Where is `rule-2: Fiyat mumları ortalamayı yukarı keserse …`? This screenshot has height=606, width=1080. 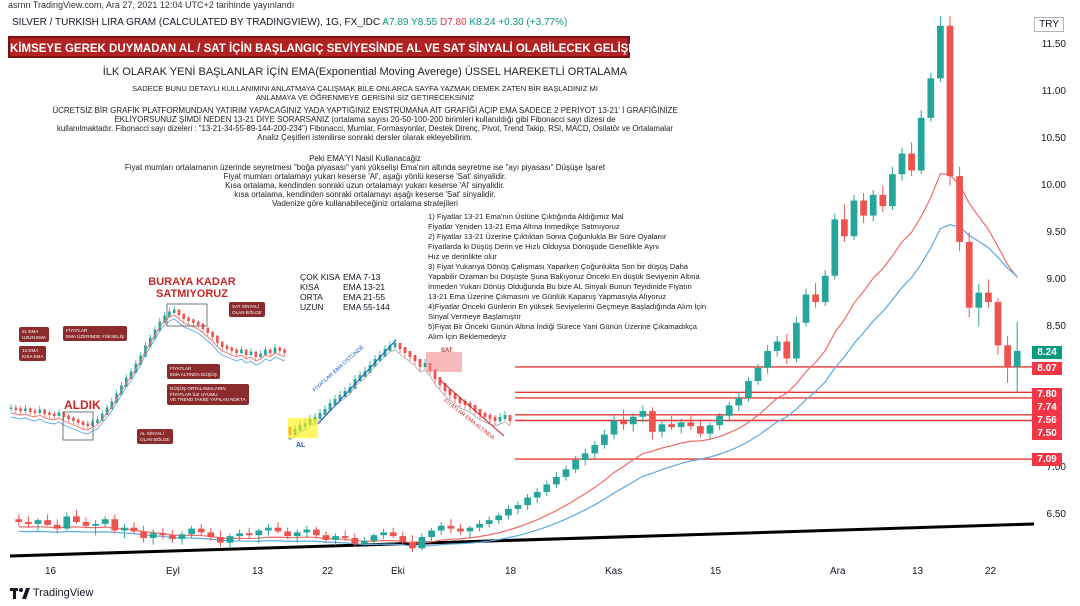 rule-2: Fiyat mumları ortalamayı yukarı keserse … is located at coordinates (365, 176).